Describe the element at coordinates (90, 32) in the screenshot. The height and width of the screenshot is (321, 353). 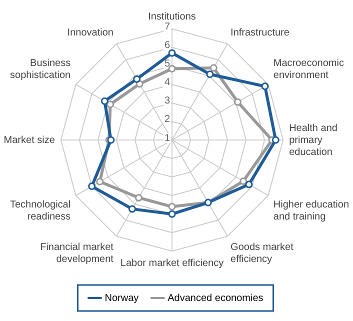
I see `spoke-label: Innovation` at that location.